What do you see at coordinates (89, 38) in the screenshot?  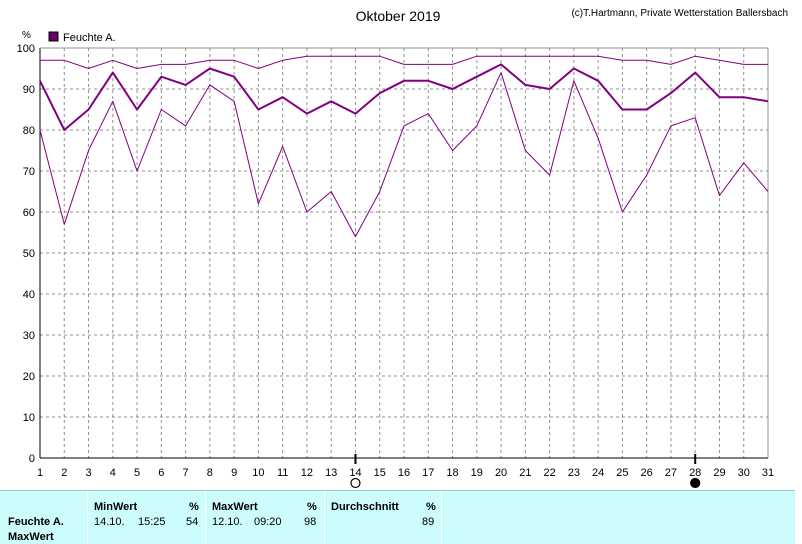 I see `legend-label: Feuchte A.` at bounding box center [89, 38].